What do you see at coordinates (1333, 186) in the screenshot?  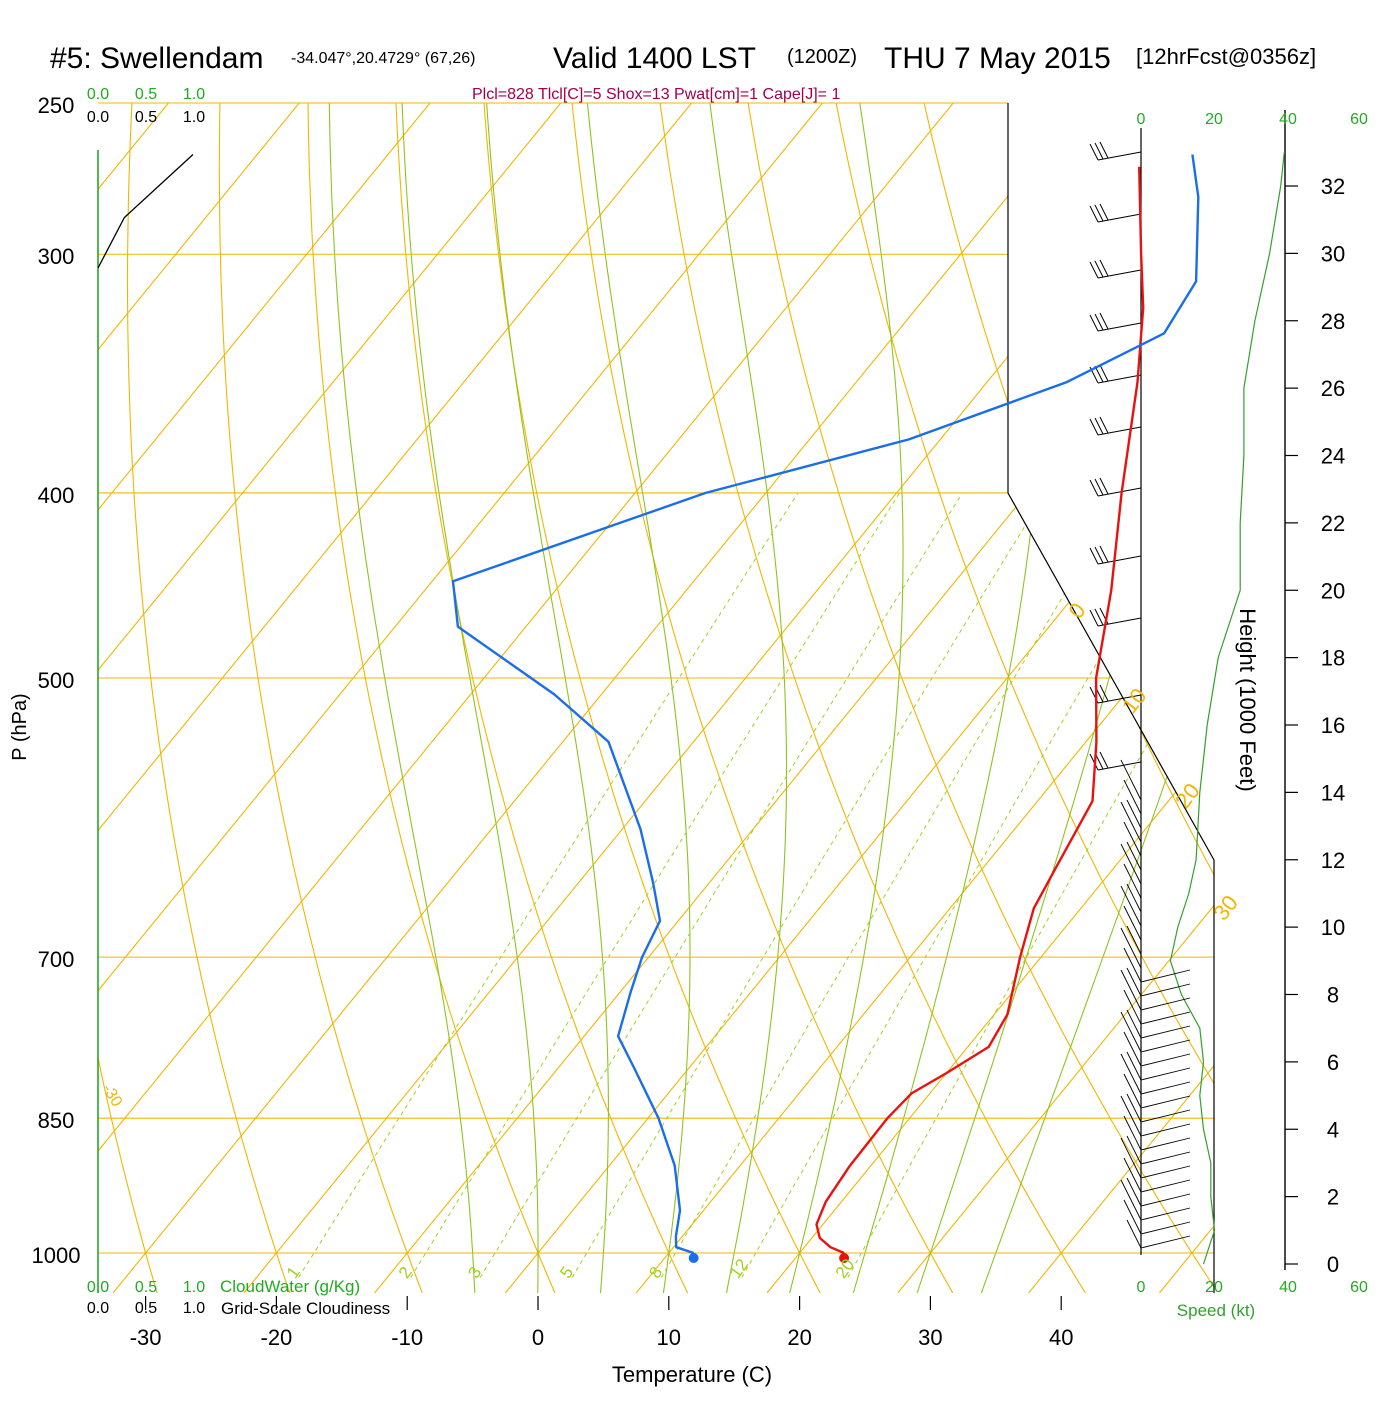 I see `height-tick-label: 32` at bounding box center [1333, 186].